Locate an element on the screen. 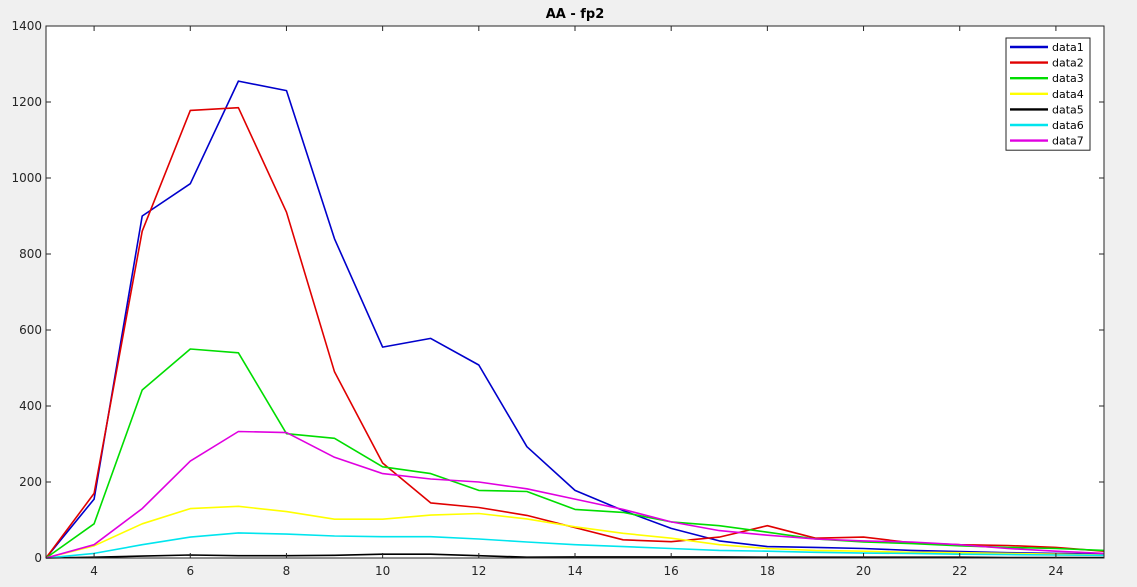 Image resolution: width=1137 pixels, height=587 pixels. series-line-data6 is located at coordinates (575, 545).